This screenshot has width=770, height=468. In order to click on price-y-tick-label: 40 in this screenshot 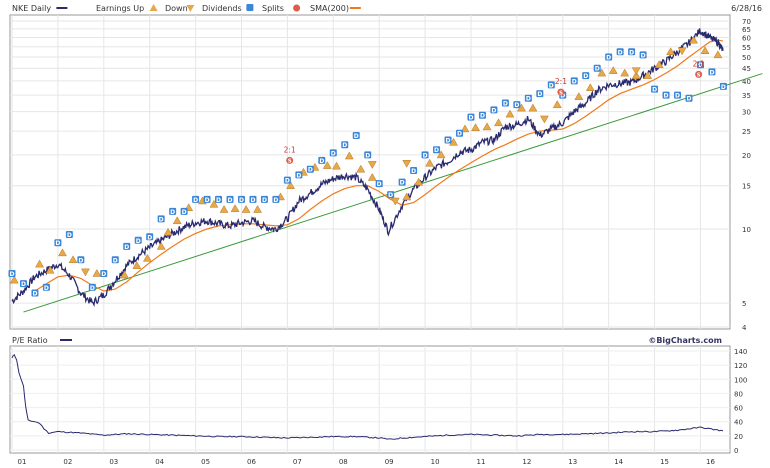, I will do `click(746, 82)`.